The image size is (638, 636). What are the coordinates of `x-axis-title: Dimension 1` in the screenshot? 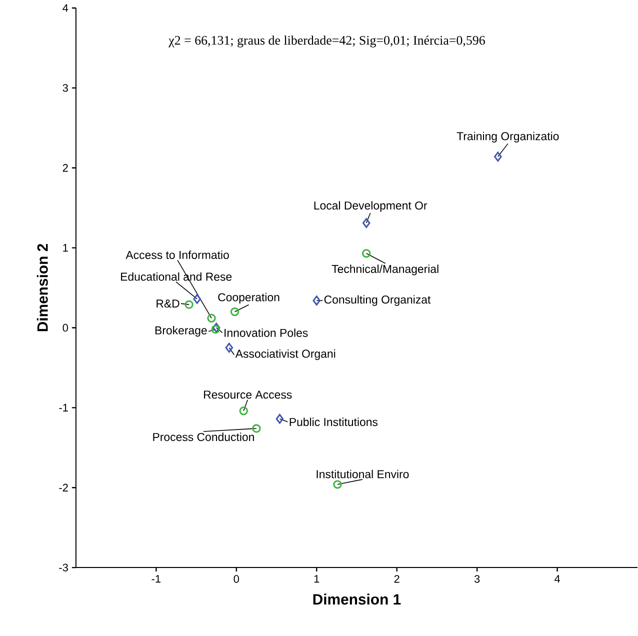 It's located at (357, 599).